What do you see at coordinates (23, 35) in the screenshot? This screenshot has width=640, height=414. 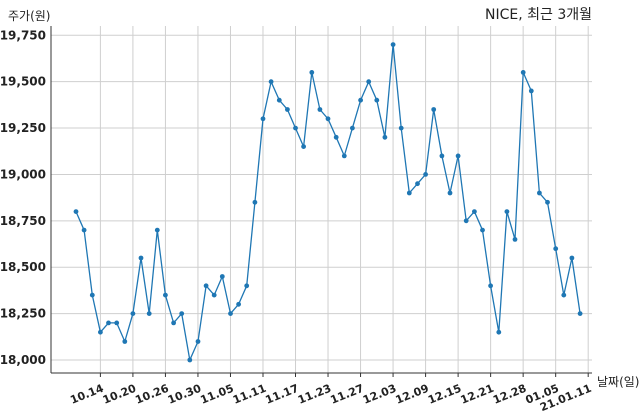 I see `y-tick-label: 19,750` at bounding box center [23, 35].